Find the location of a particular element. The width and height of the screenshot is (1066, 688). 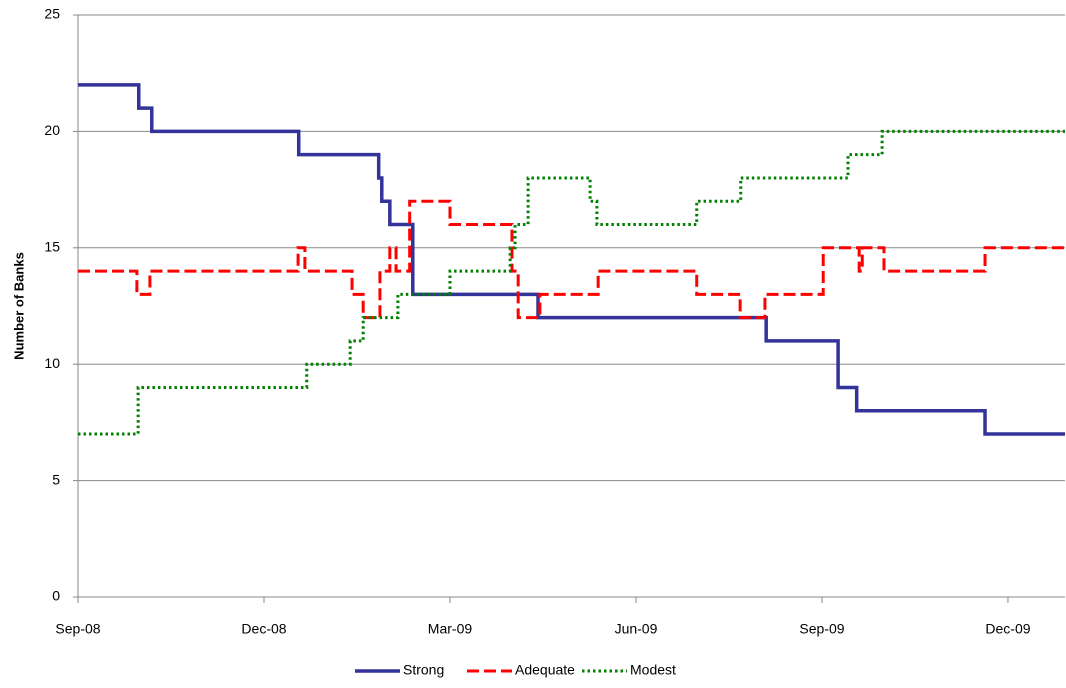

x-tick-label: Dec-09 is located at coordinates (1007, 629).